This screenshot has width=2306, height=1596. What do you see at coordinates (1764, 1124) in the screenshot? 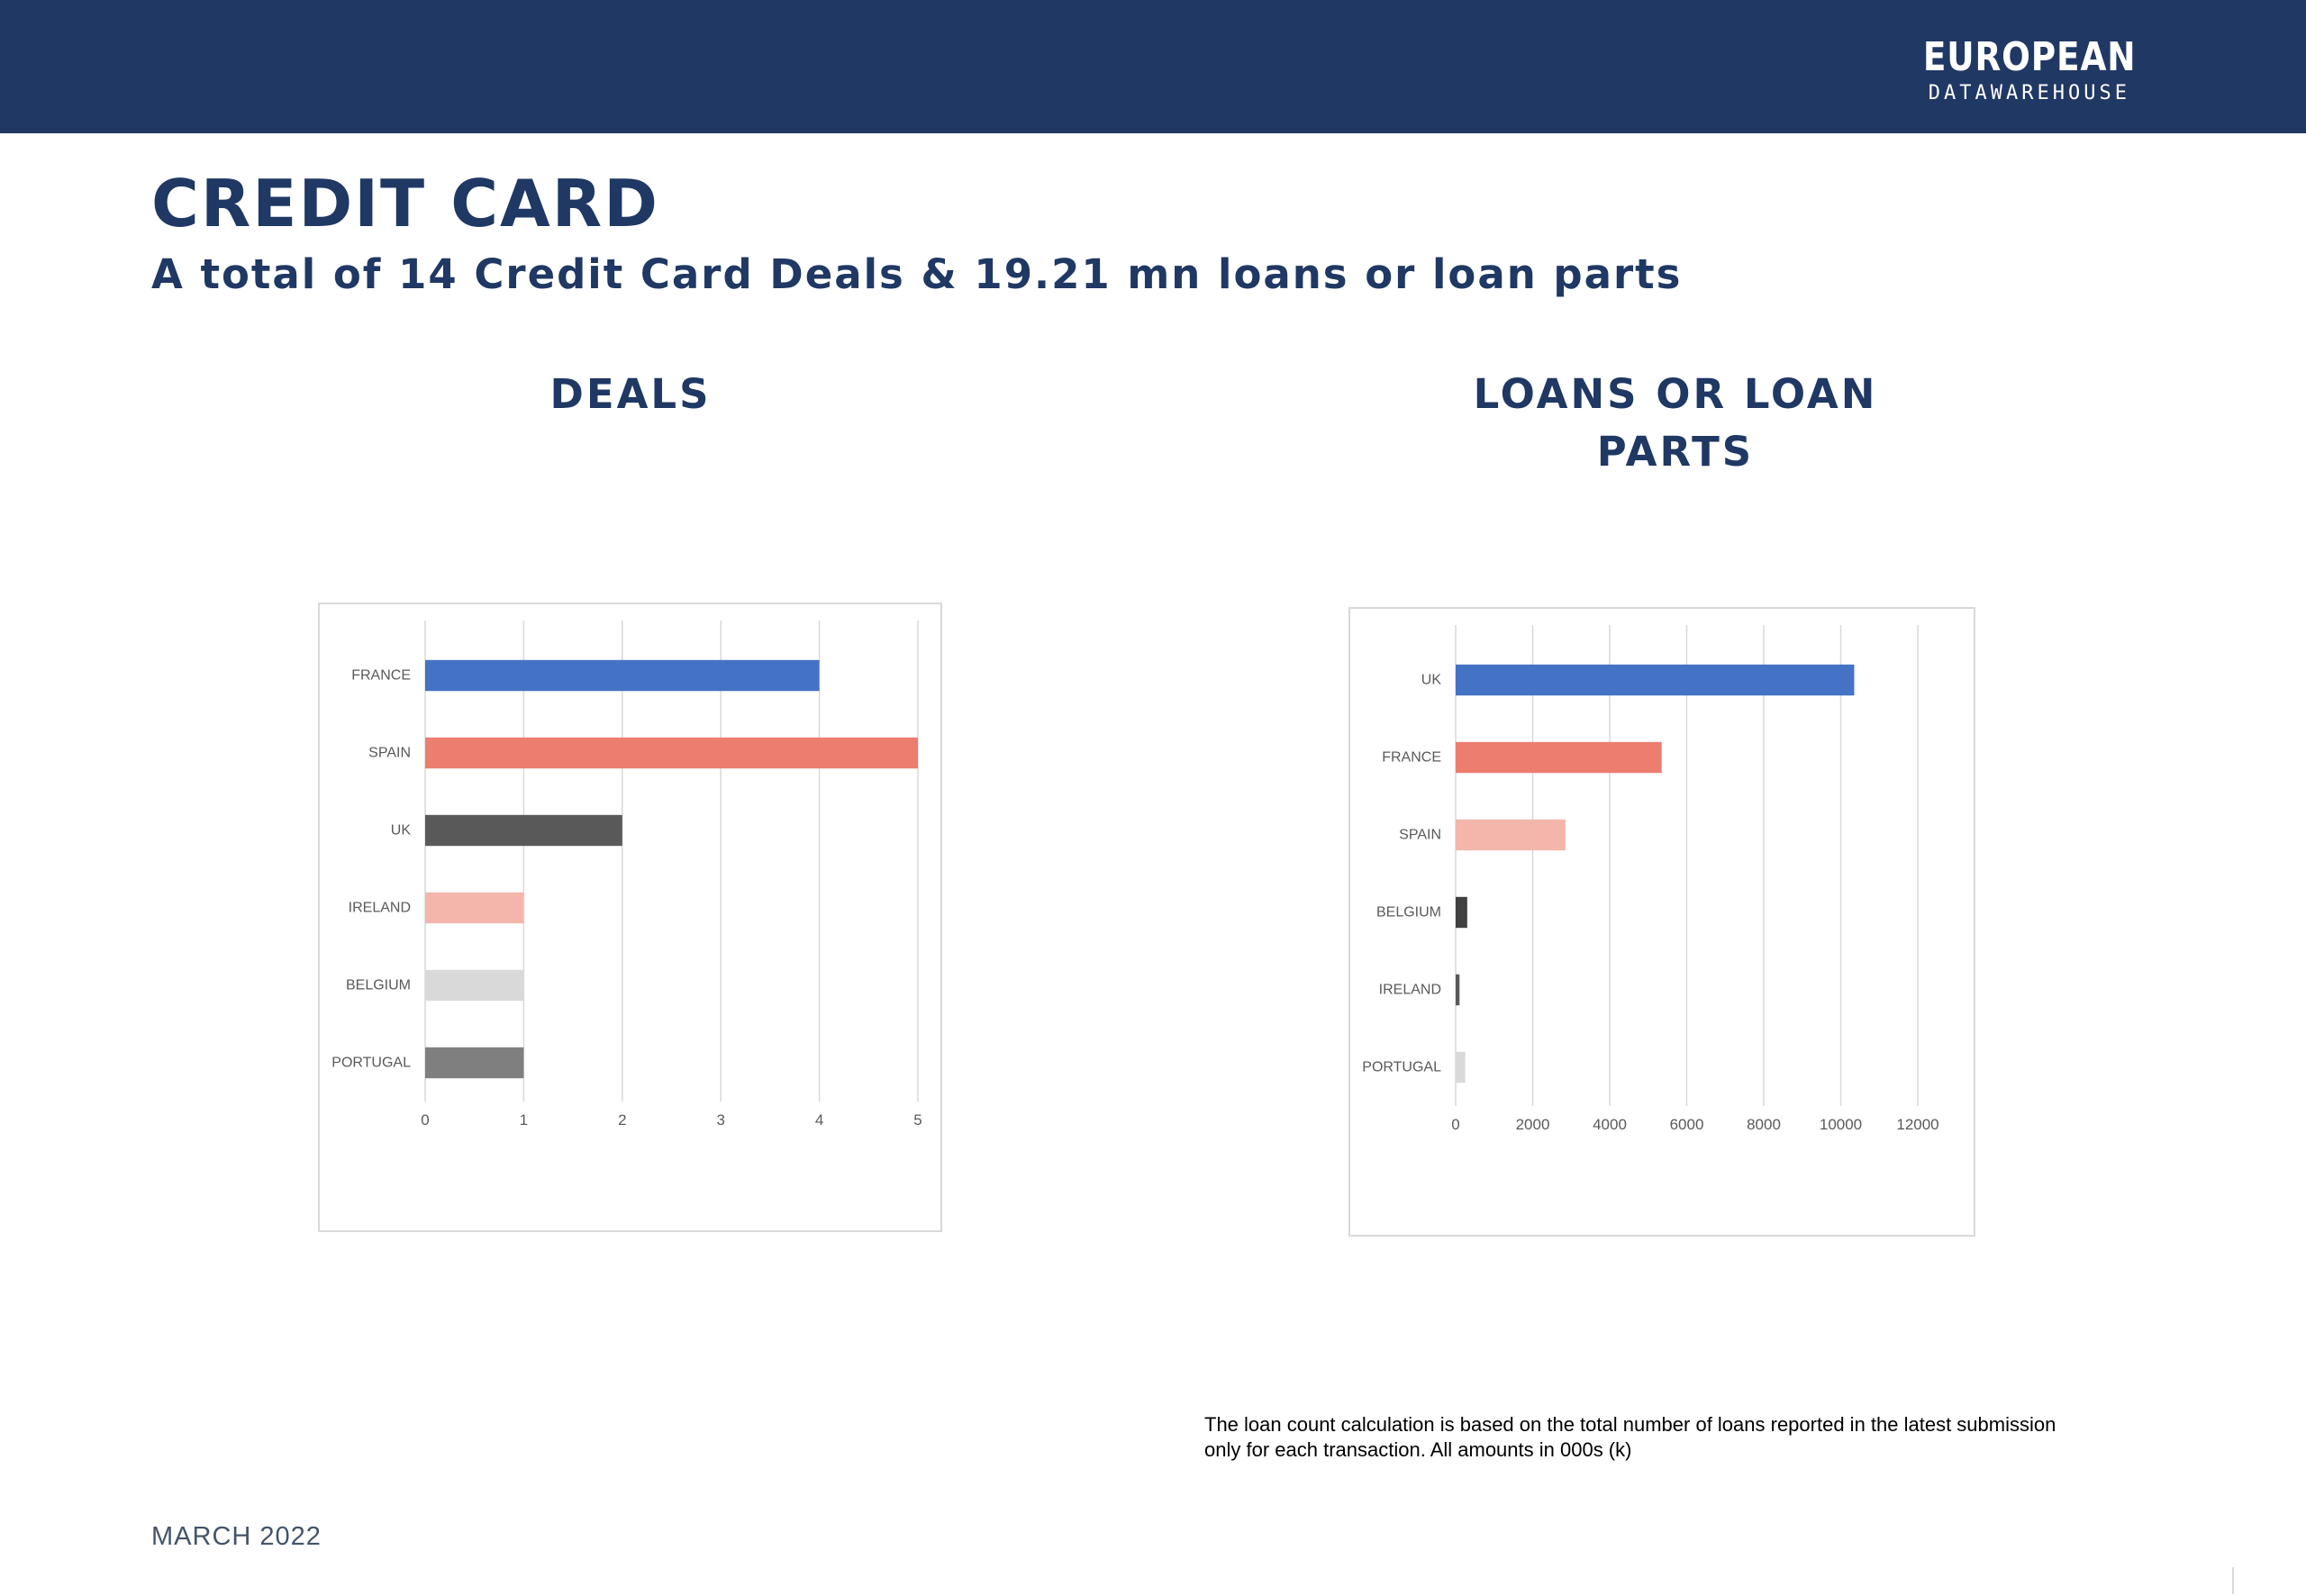
I see `loans-tick-label: 8000` at bounding box center [1764, 1124].